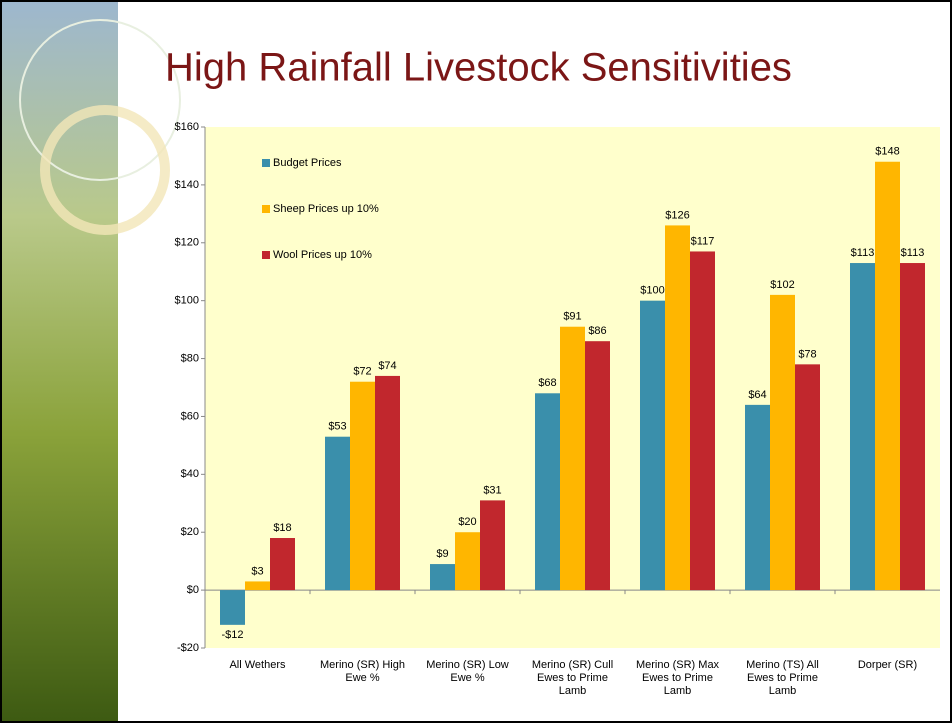  Describe the element at coordinates (478, 68) in the screenshot. I see `chart-title: High Rainfall Livestock Sensitivities` at that location.